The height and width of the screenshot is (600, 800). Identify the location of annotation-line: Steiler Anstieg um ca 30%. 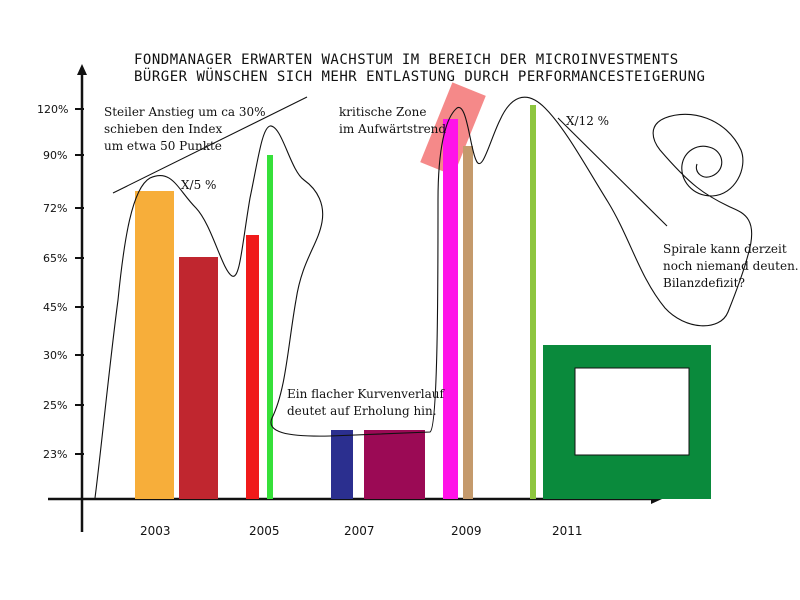
(185, 112).